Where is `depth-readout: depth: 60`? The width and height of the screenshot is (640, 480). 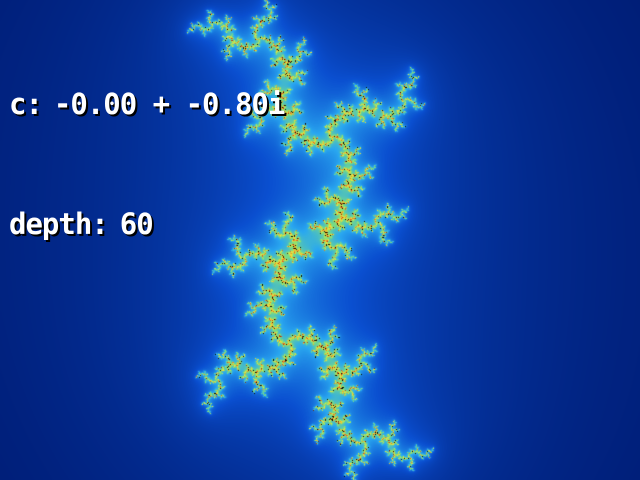
depth-readout: depth: 60 is located at coordinates (146, 224).